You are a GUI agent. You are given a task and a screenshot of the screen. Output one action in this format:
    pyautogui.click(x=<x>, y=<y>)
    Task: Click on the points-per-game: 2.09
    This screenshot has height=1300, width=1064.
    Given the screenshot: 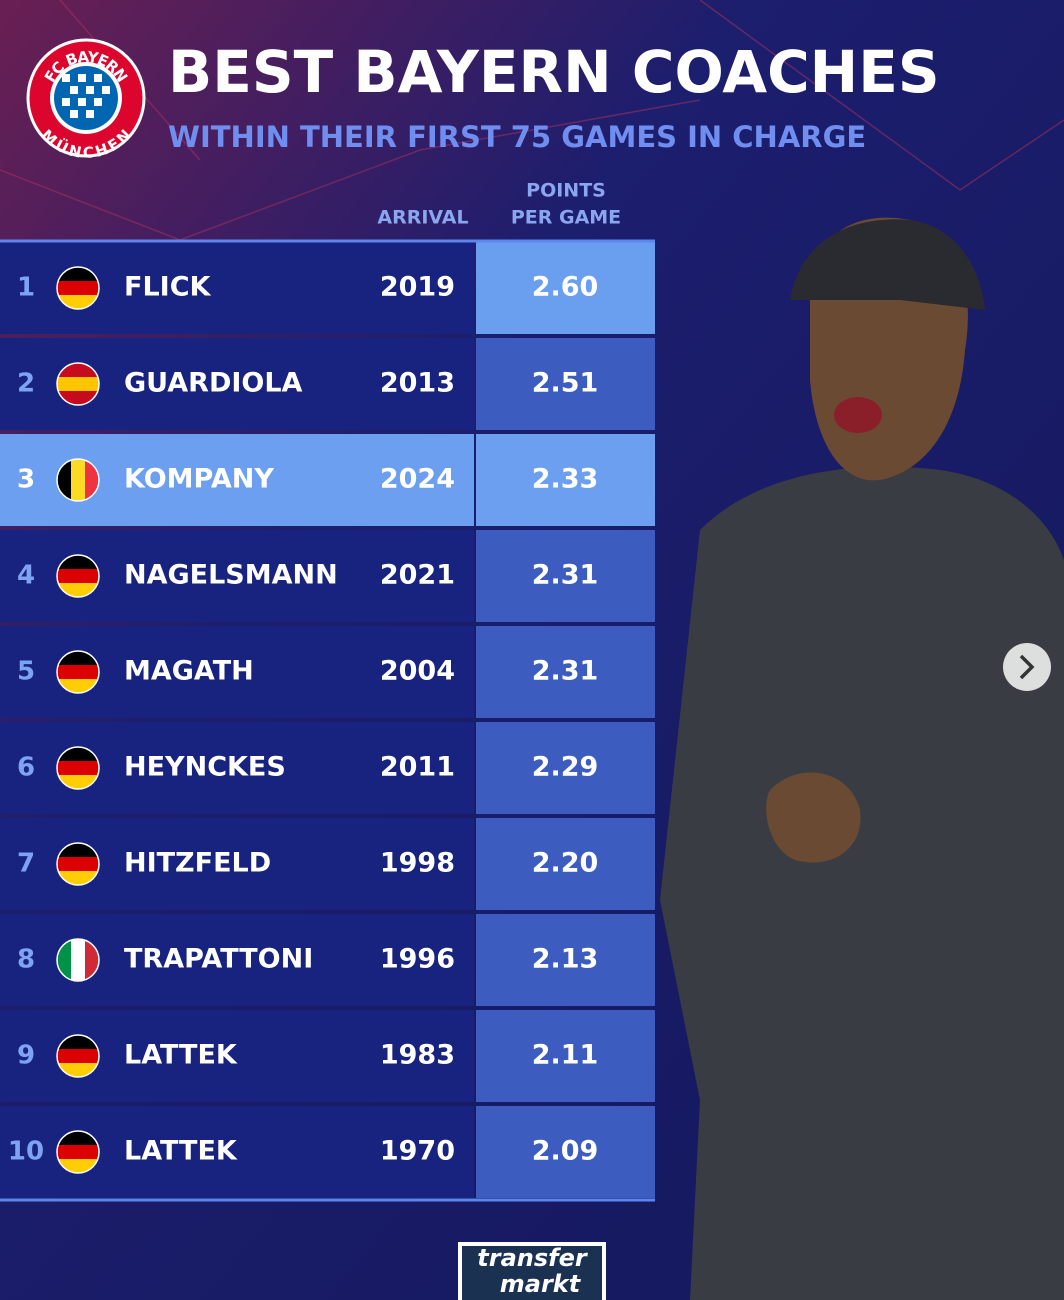 What is the action you would take?
    pyautogui.click(x=565, y=1151)
    